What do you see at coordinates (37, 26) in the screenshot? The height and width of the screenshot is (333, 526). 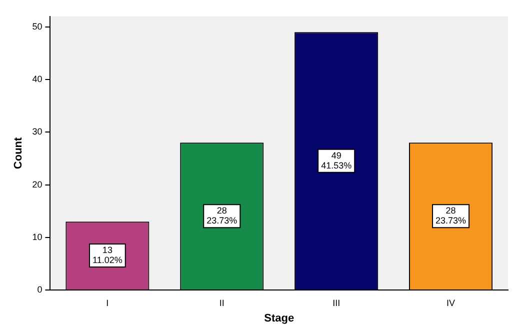 I see `y-tick-label: 50` at bounding box center [37, 26].